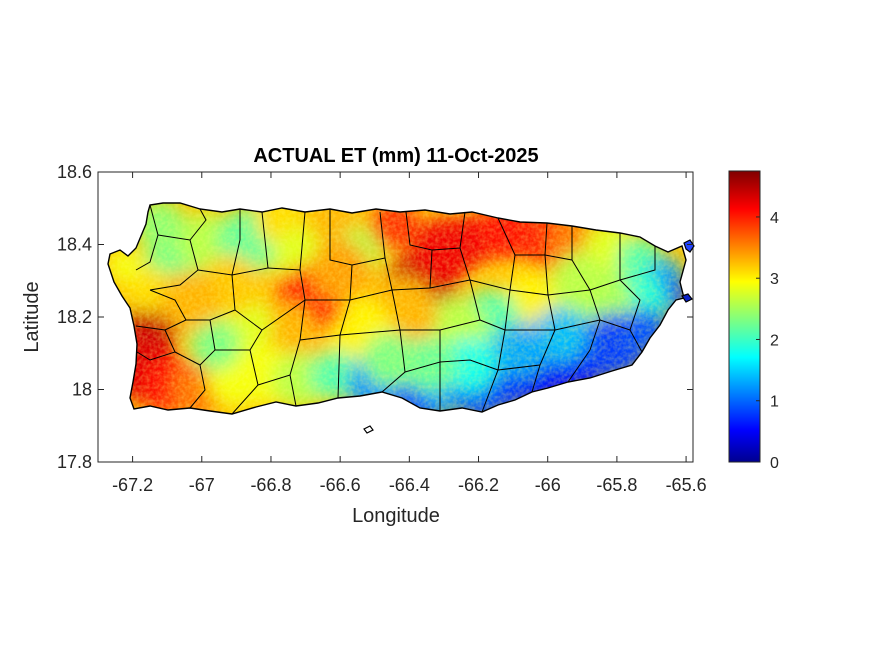 Image resolution: width=875 pixels, height=656 pixels. What do you see at coordinates (689, 246) in the screenshot?
I see `vieques-island` at bounding box center [689, 246].